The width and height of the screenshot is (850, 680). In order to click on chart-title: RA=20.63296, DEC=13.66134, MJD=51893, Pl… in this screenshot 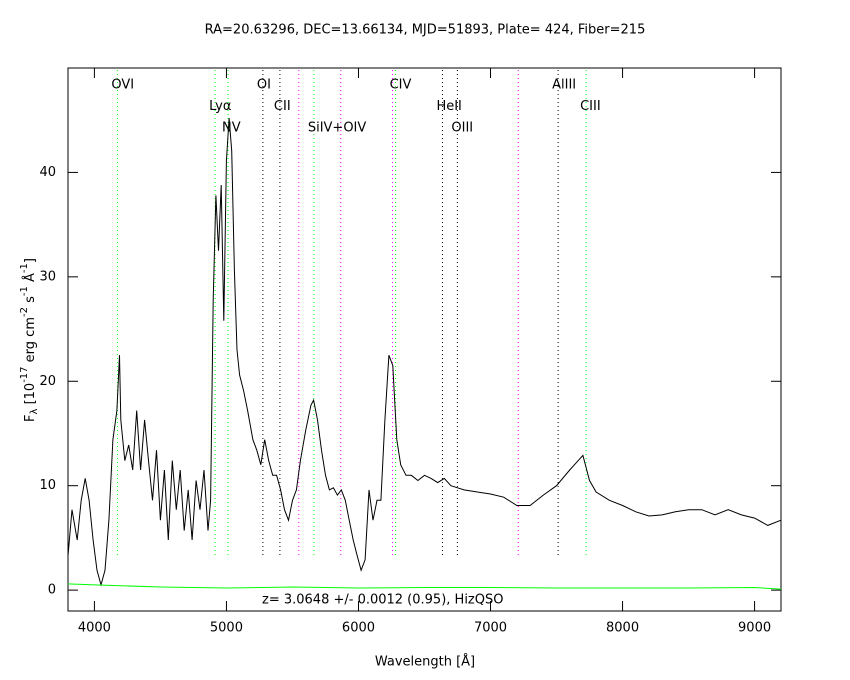, I will do `click(425, 30)`.